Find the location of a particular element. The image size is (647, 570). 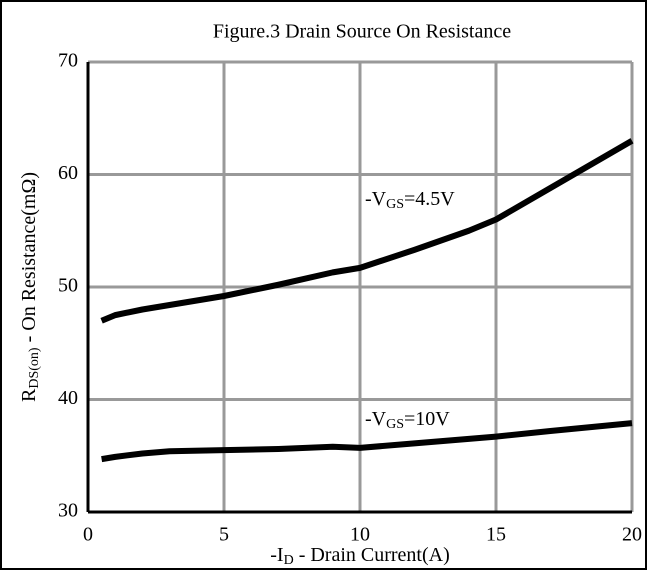

series-label: -VGS=10V is located at coordinates (407, 420).